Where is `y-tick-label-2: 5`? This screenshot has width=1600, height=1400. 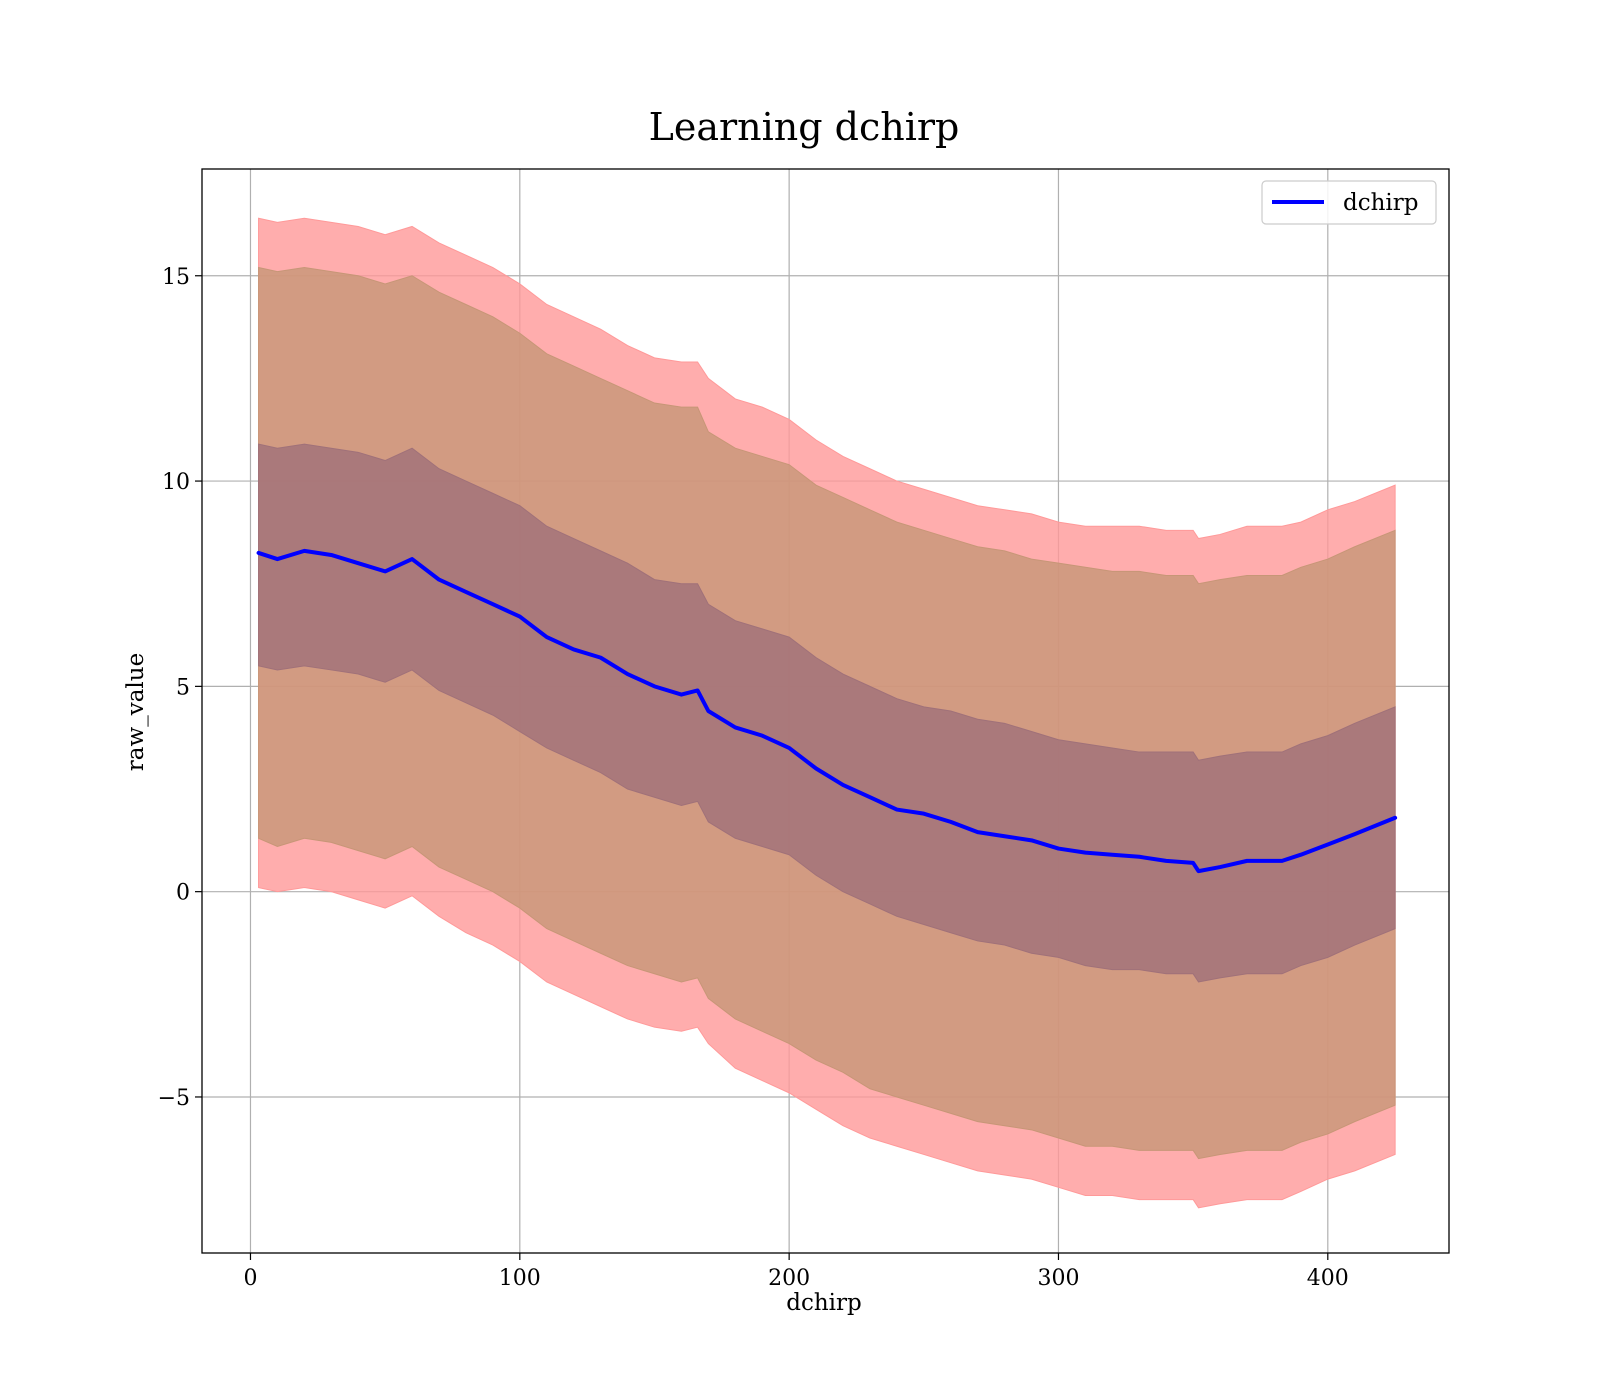 y-tick-label-2: 5 is located at coordinates (183, 687).